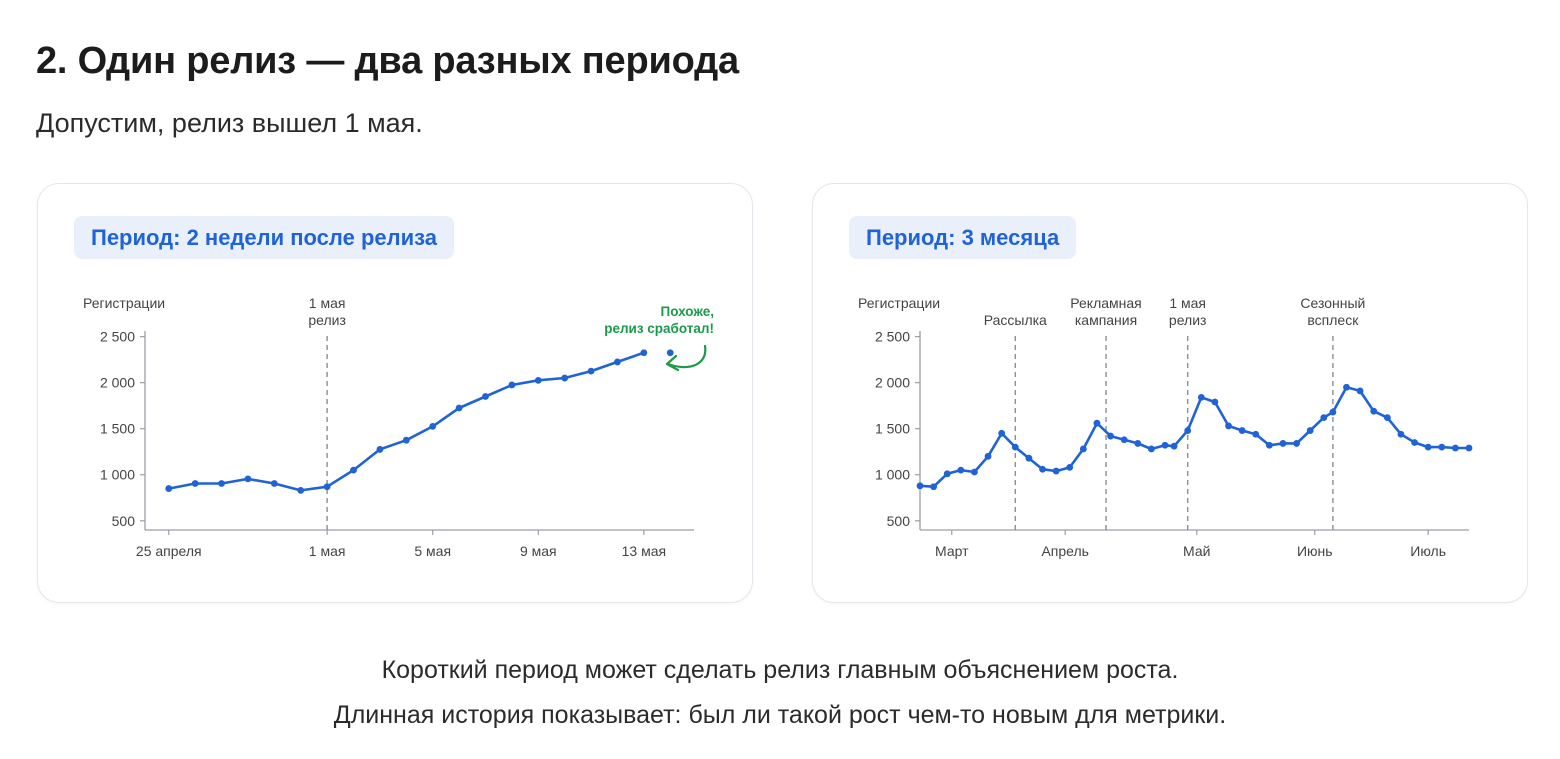 The image size is (1560, 759). I want to click on event-marker-label: кампания, so click(1106, 320).